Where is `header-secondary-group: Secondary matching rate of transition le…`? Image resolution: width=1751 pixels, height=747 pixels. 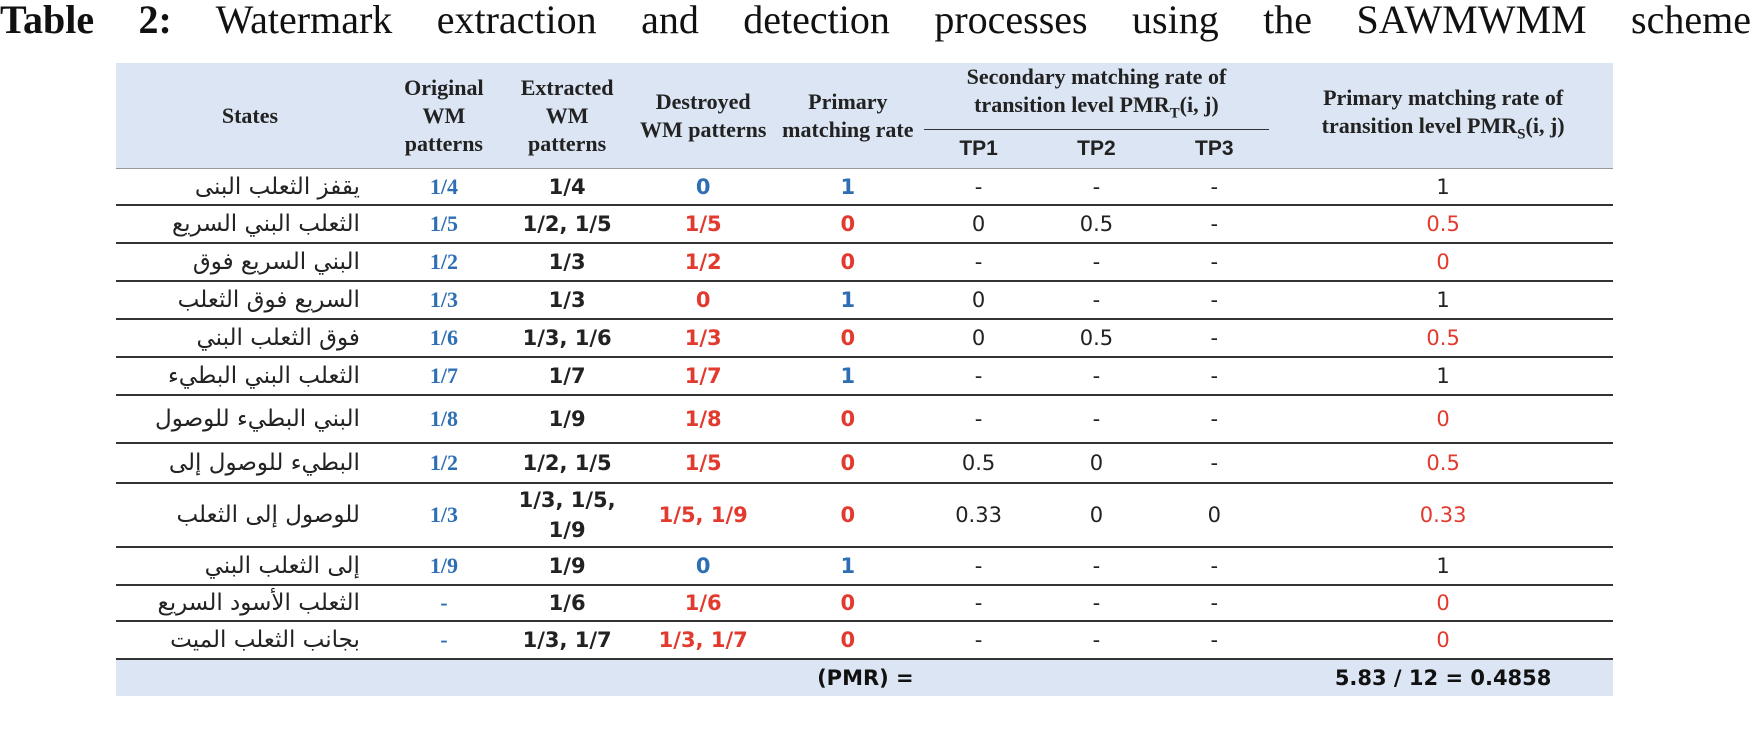
header-secondary-group: Secondary matching rate of transition le… is located at coordinates (1097, 97).